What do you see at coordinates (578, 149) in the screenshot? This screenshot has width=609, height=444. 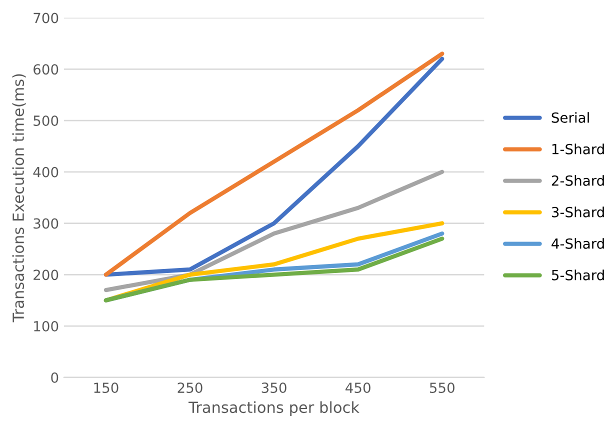 I see `legend-label: 1-Shard` at bounding box center [578, 149].